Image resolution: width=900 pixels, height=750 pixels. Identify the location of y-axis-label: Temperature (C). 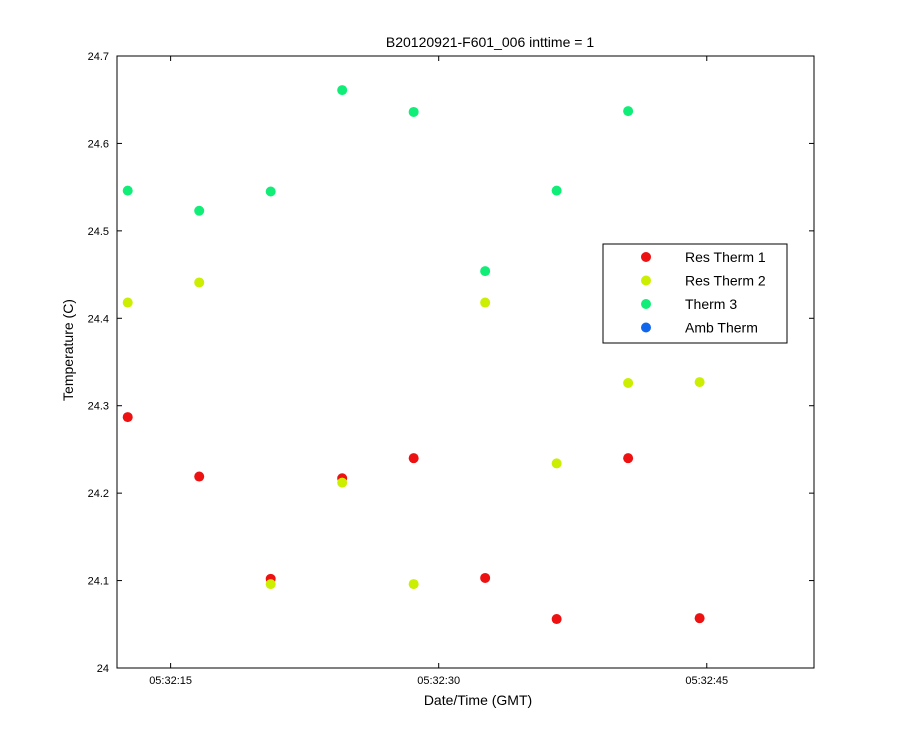
(68, 350).